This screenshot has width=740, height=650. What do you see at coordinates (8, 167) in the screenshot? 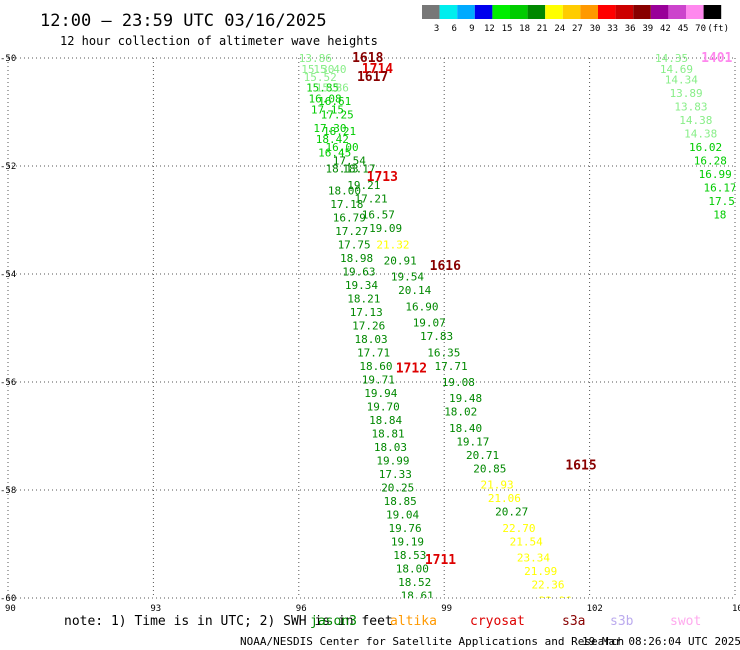
I see `y-tick-label: -52` at bounding box center [8, 167].